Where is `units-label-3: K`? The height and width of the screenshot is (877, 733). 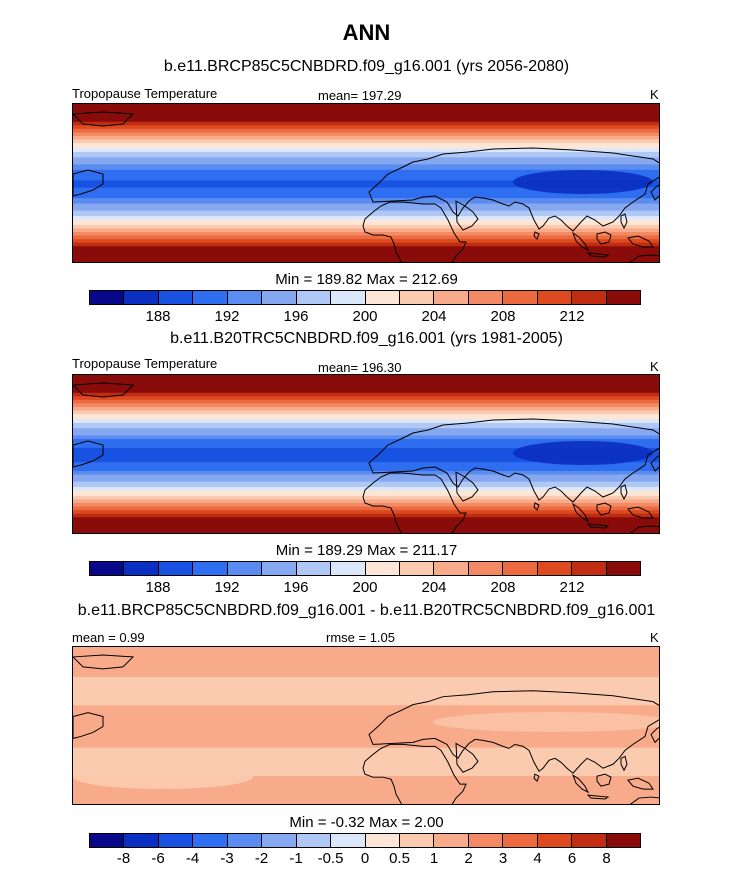
units-label-3: K is located at coordinates (654, 637).